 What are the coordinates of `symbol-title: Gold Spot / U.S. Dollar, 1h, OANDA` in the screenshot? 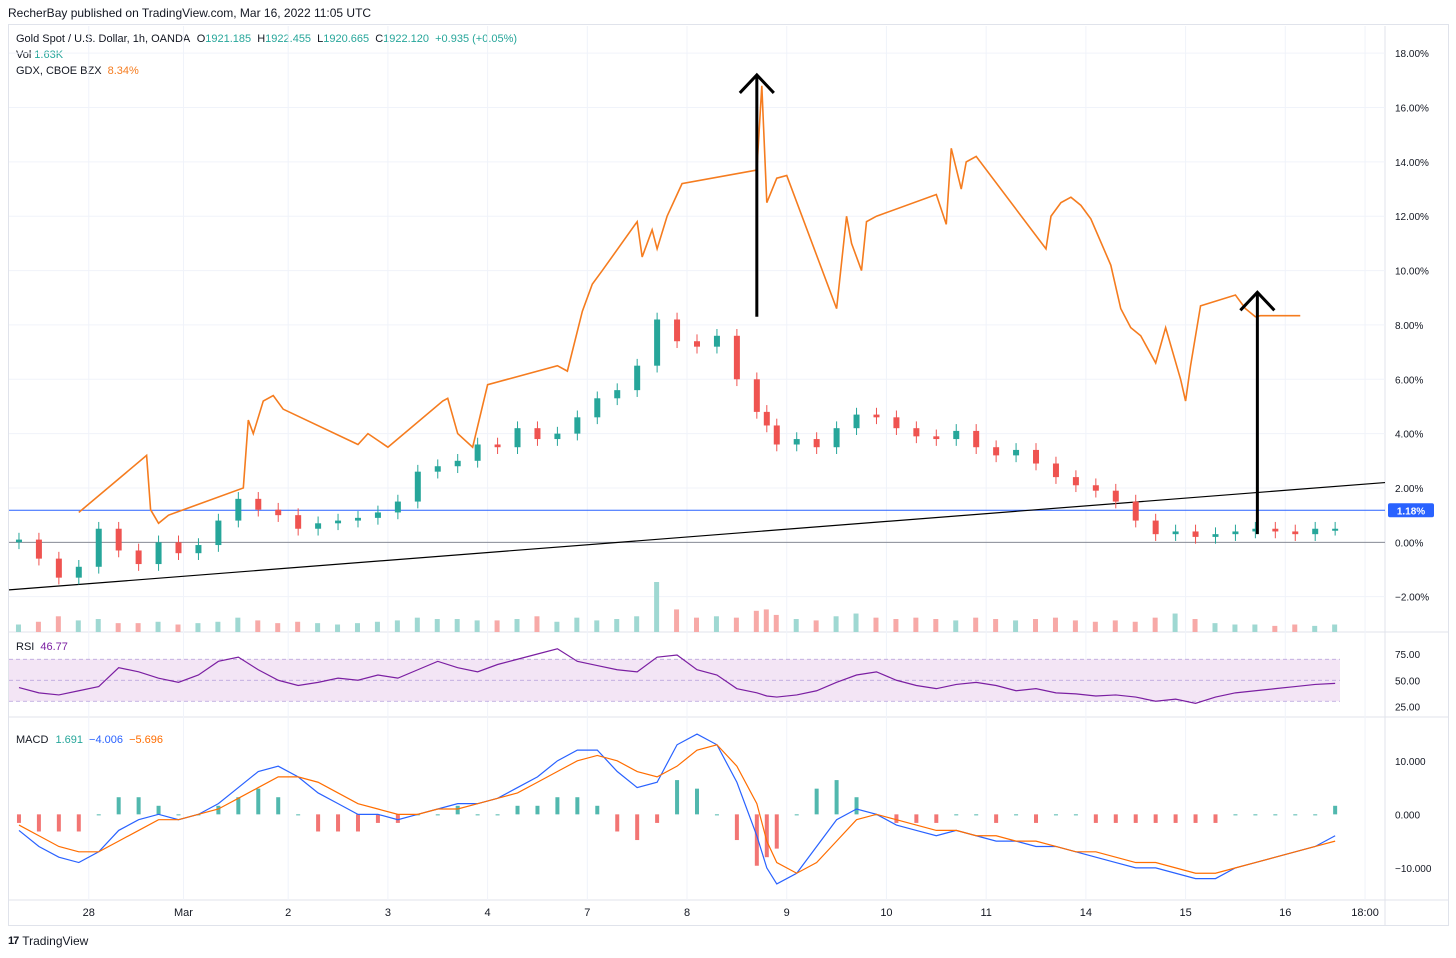 It's located at (103, 39).